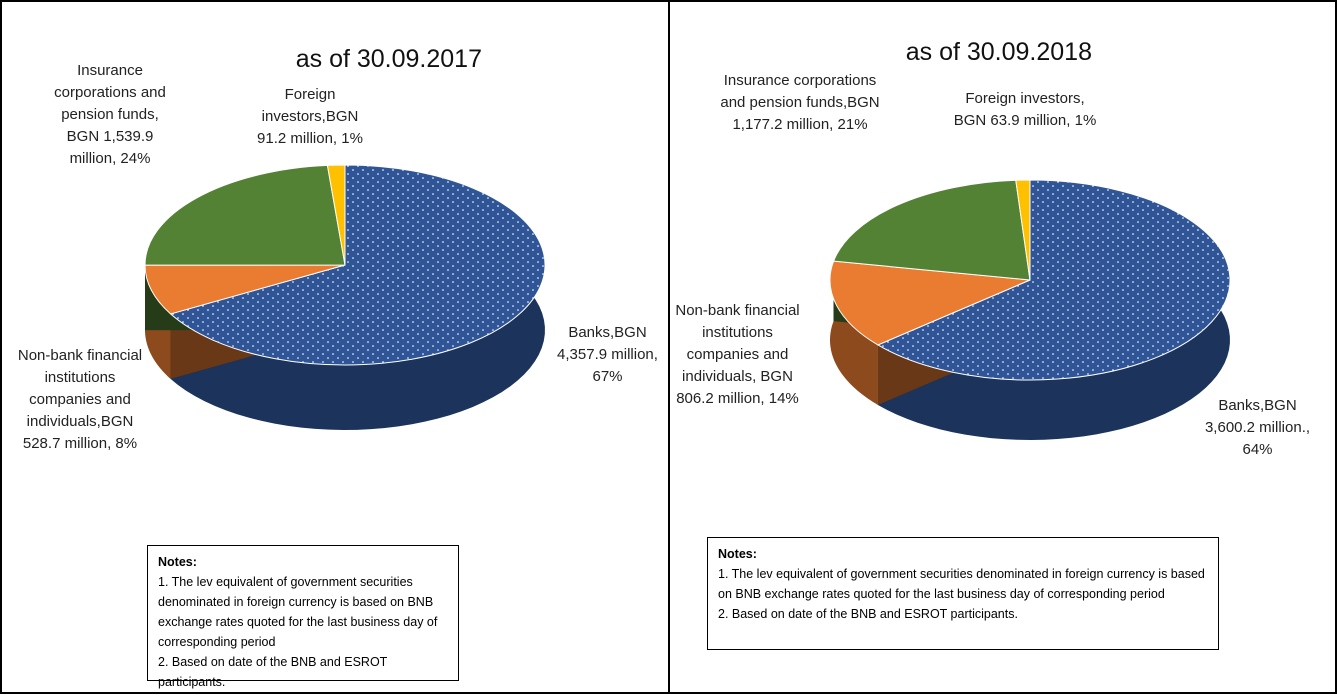 The image size is (1337, 696). Describe the element at coordinates (1025, 109) in the screenshot. I see `data-label: Foreign investors, BGN 63.9 million, 1%` at that location.